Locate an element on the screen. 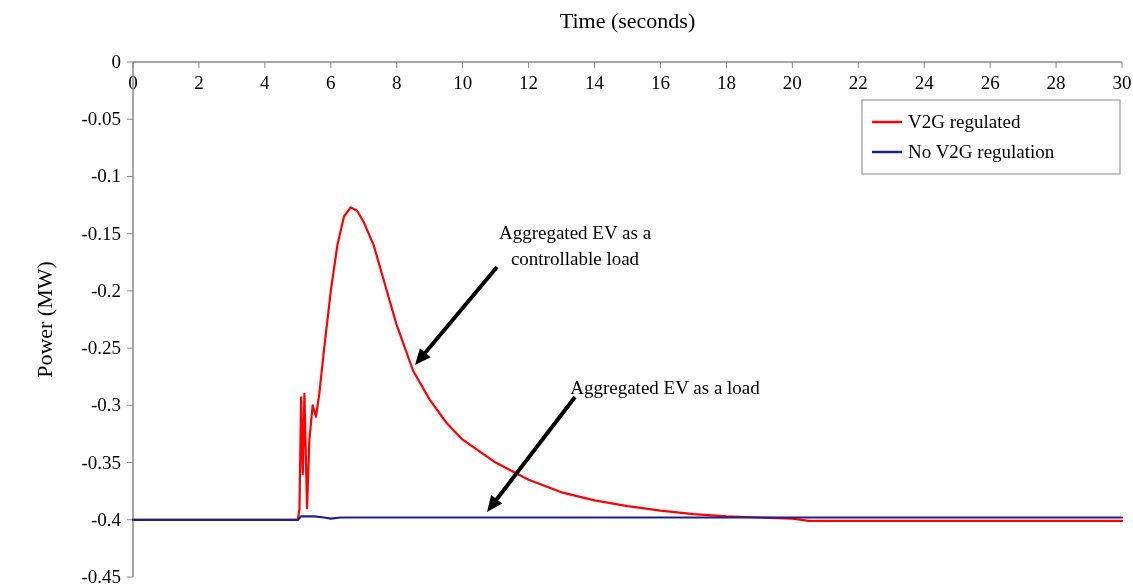 This screenshot has width=1133, height=588. x-tick-label: 24 is located at coordinates (924, 82).